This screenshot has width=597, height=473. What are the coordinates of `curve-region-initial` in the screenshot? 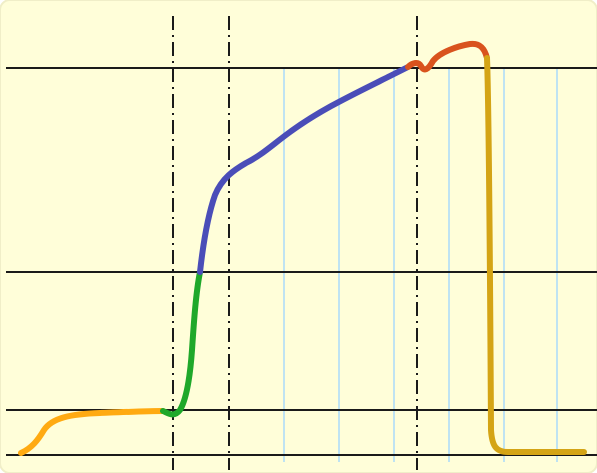 It's located at (92, 432).